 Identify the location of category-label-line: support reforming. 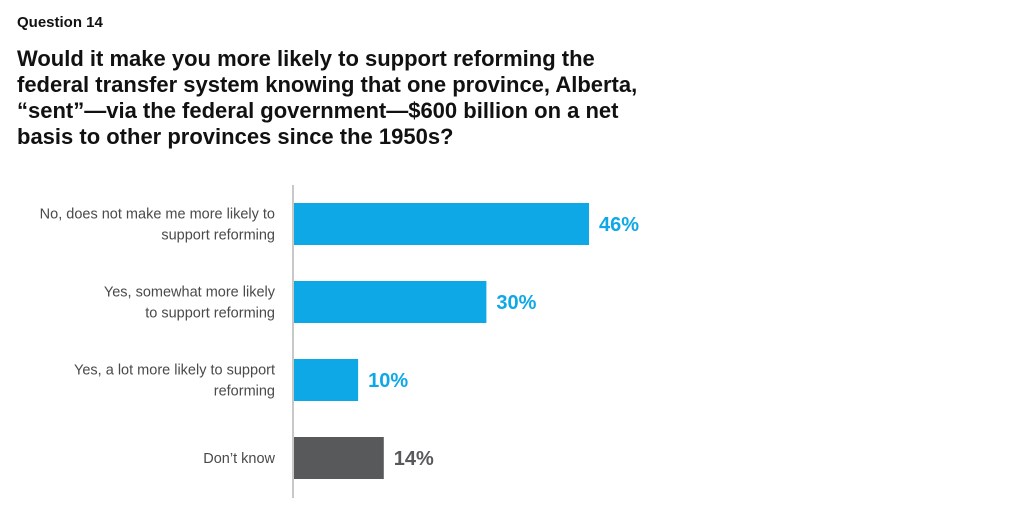
(218, 236).